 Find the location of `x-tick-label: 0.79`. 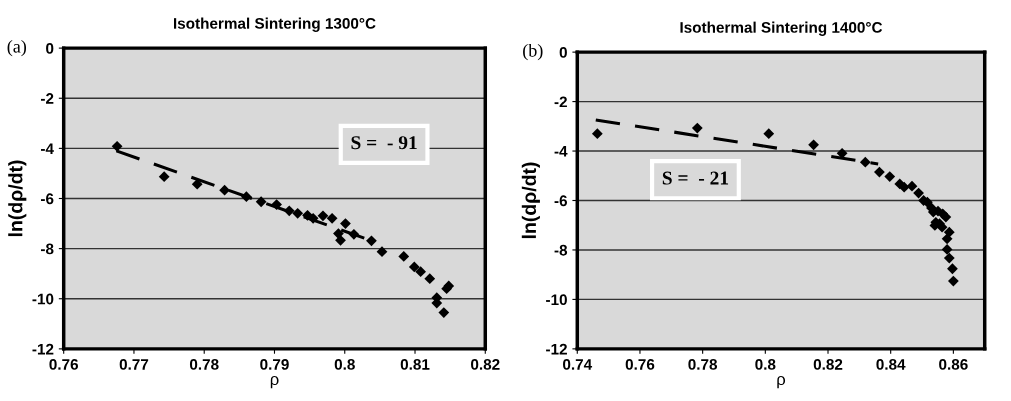

x-tick-label: 0.79 is located at coordinates (274, 364).